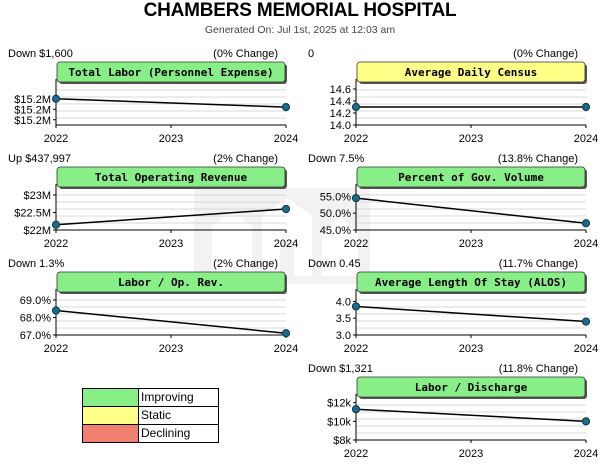 The height and width of the screenshot is (474, 600). I want to click on percent-change: (11.7% Change), so click(538, 264).